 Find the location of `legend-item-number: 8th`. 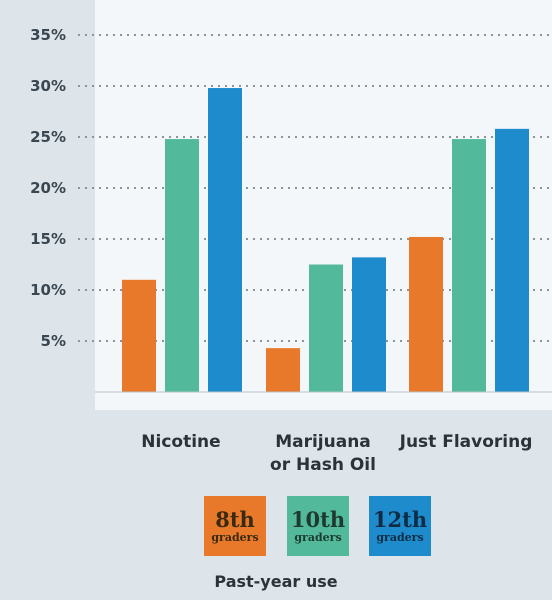

legend-item-number: 8th is located at coordinates (235, 519).